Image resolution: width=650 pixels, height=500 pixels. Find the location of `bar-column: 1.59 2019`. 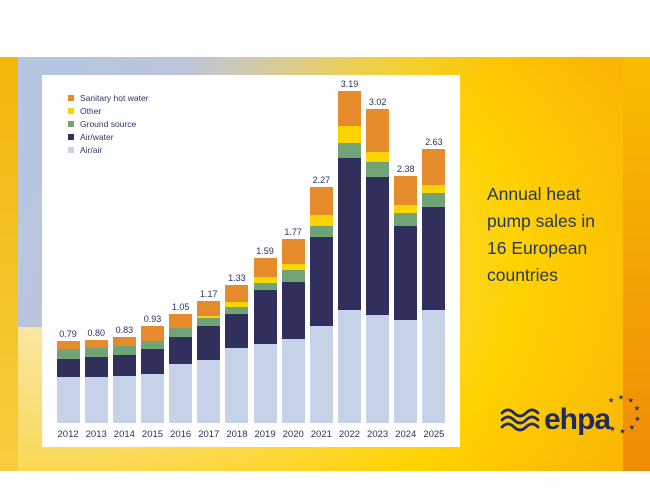

bar-column: 1.59 2019 is located at coordinates (265, 261).